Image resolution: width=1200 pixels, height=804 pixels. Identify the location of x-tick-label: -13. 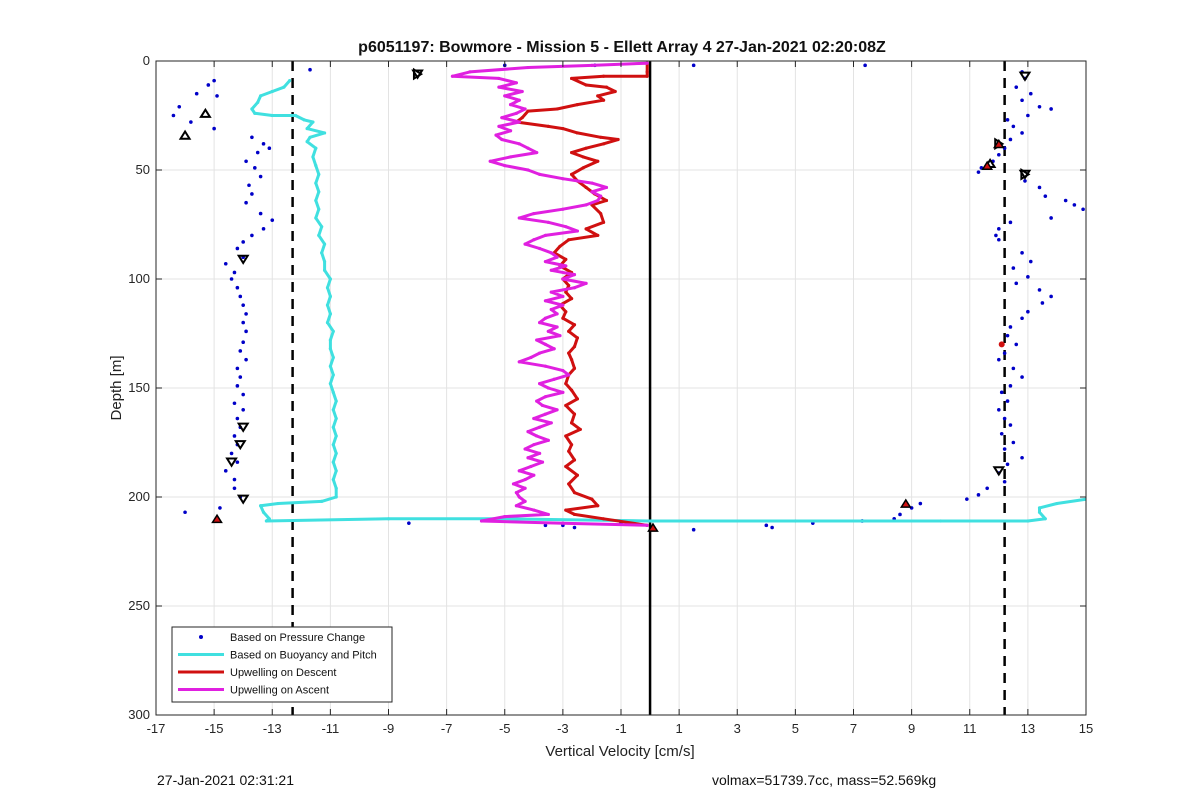
(272, 728).